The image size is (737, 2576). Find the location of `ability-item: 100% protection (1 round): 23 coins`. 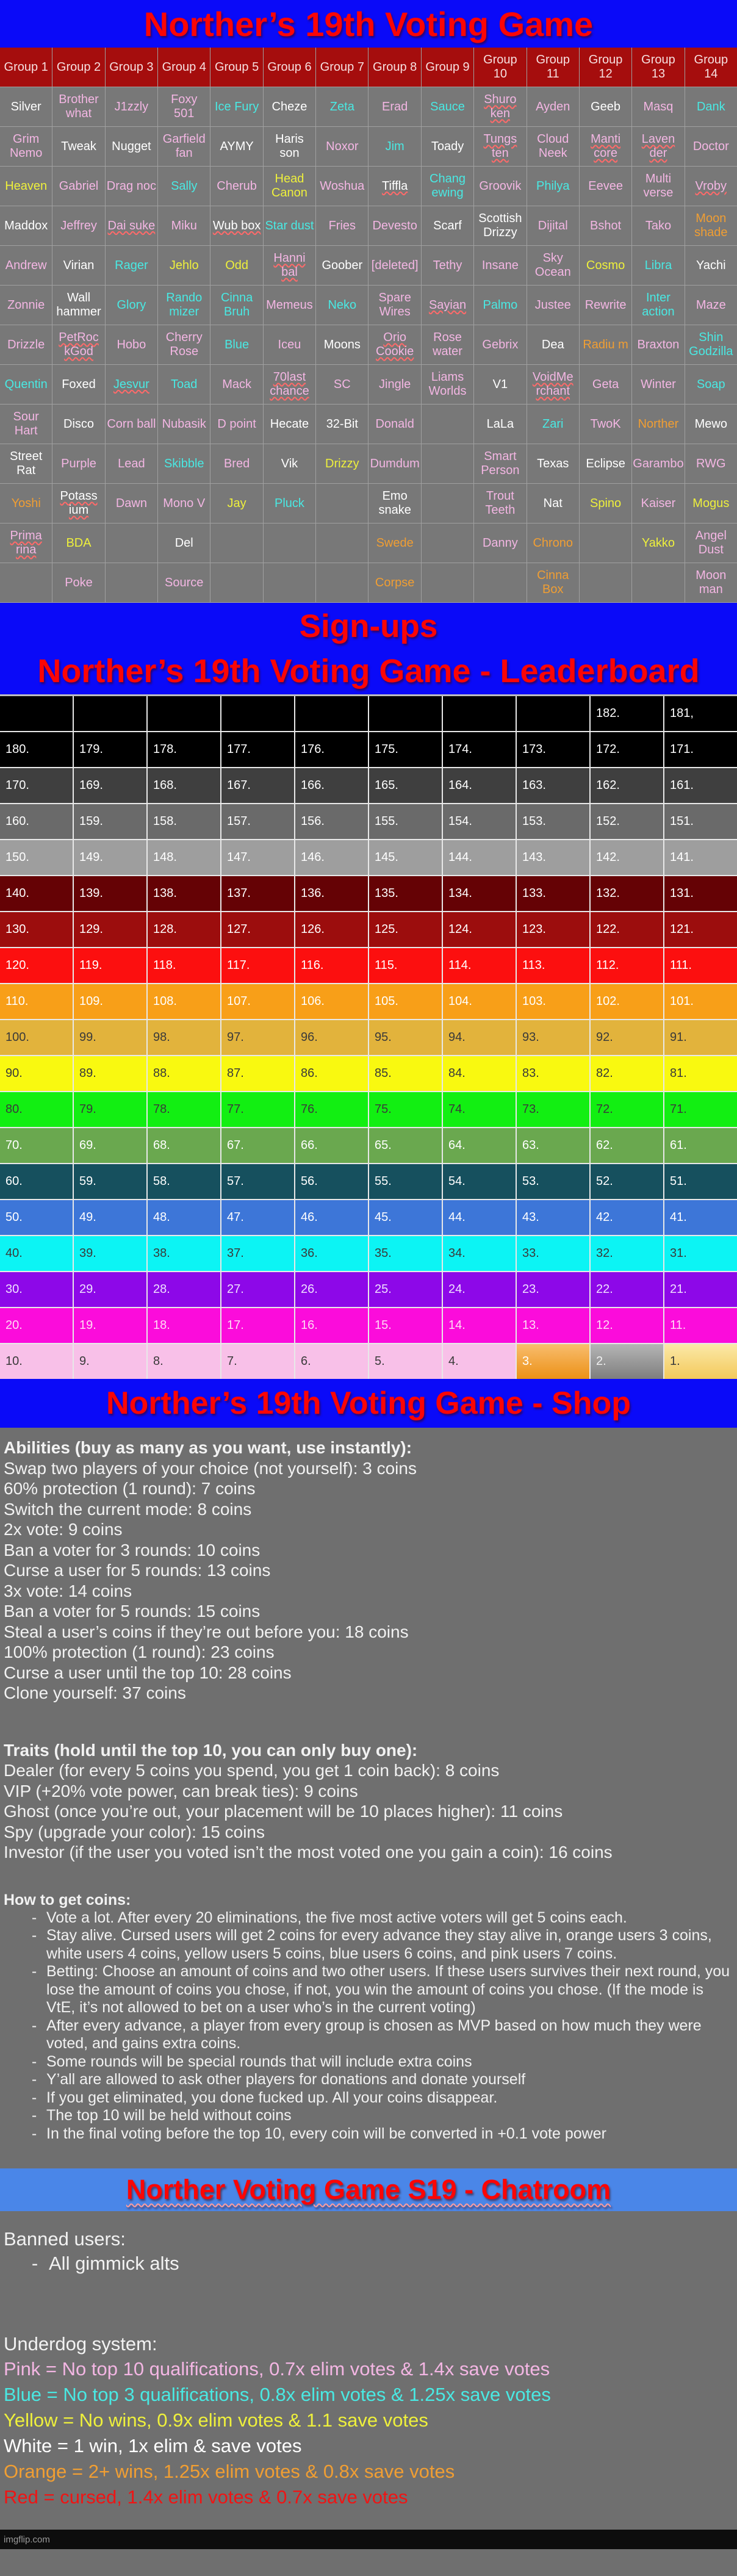

ability-item: 100% protection (1 round): 23 coins is located at coordinates (139, 1651).